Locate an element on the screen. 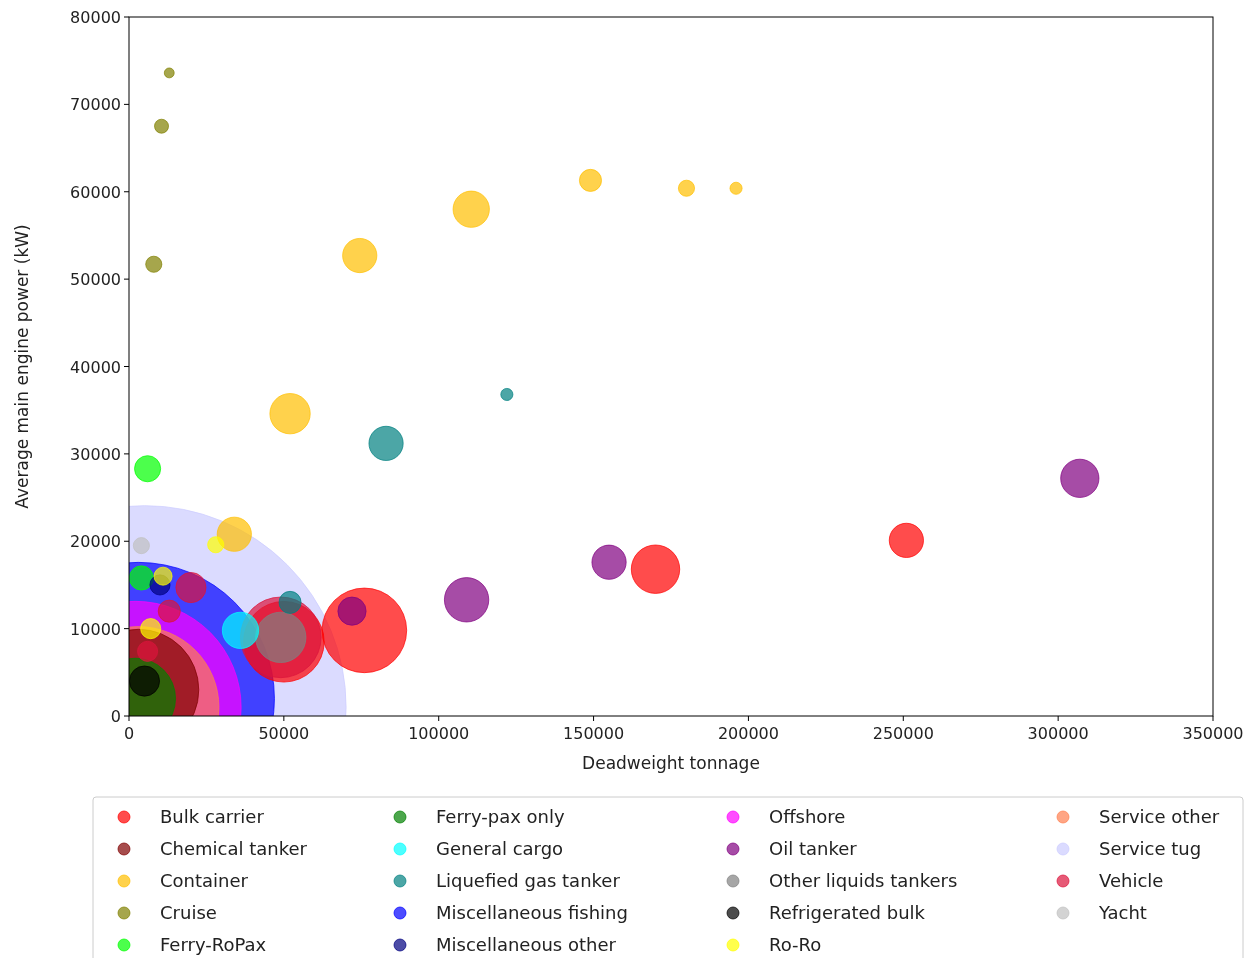 Image resolution: width=1256 pixels, height=961 pixels. y-tick-label: 70000 is located at coordinates (95, 105).